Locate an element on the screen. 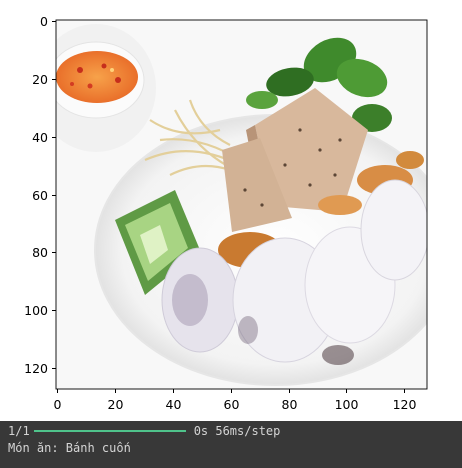 The height and width of the screenshot is (468, 462). progress-line: 1/1 0s 56ms/step is located at coordinates (144, 431).